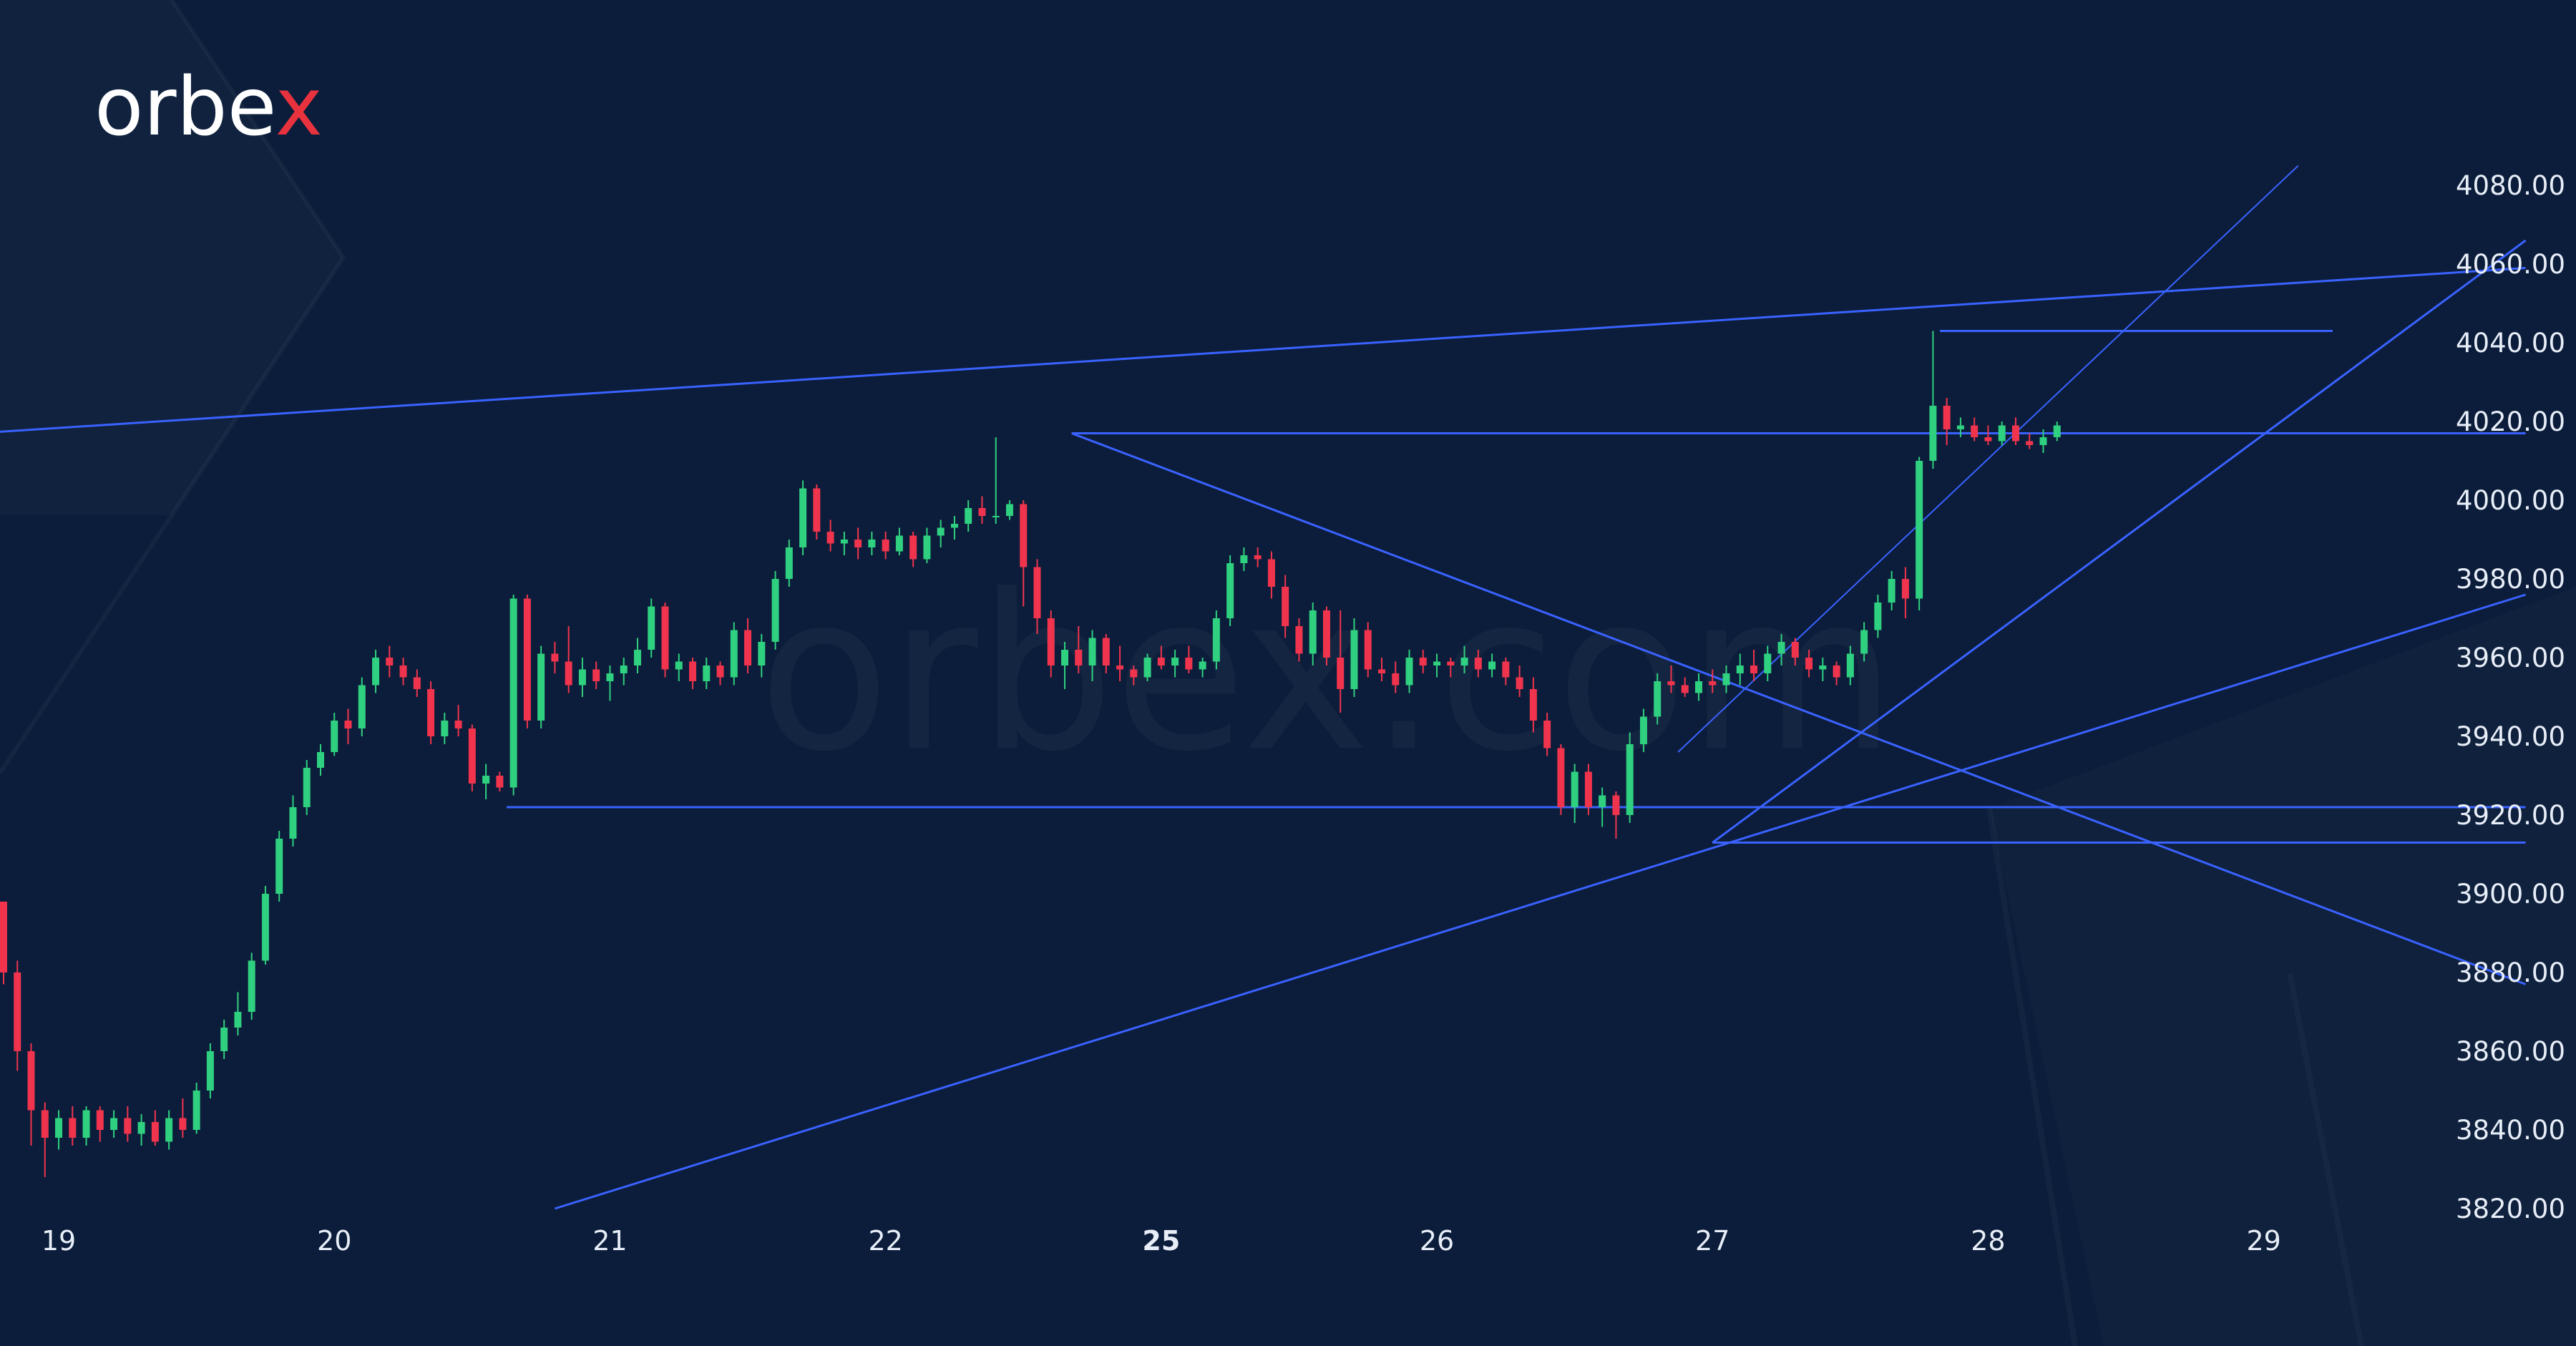 The height and width of the screenshot is (1346, 2576). Describe the element at coordinates (1437, 1241) in the screenshot. I see `date-tick-label: 26` at that location.